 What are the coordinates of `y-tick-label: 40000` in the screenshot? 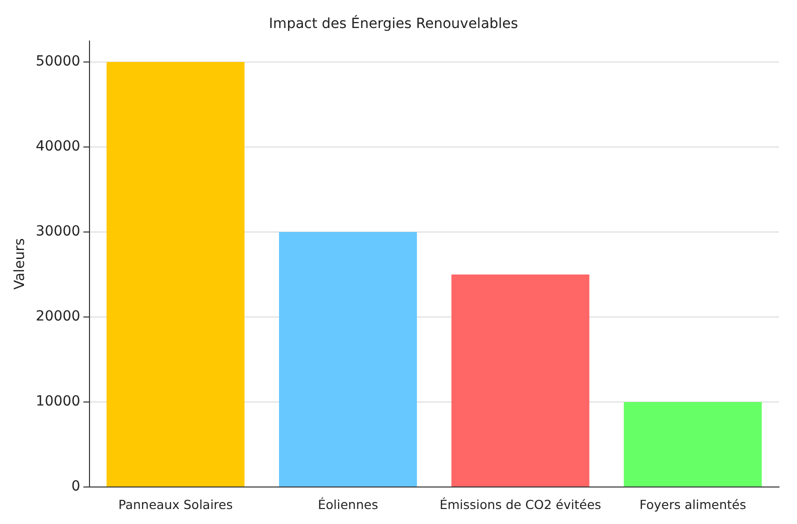 It's located at (58, 146).